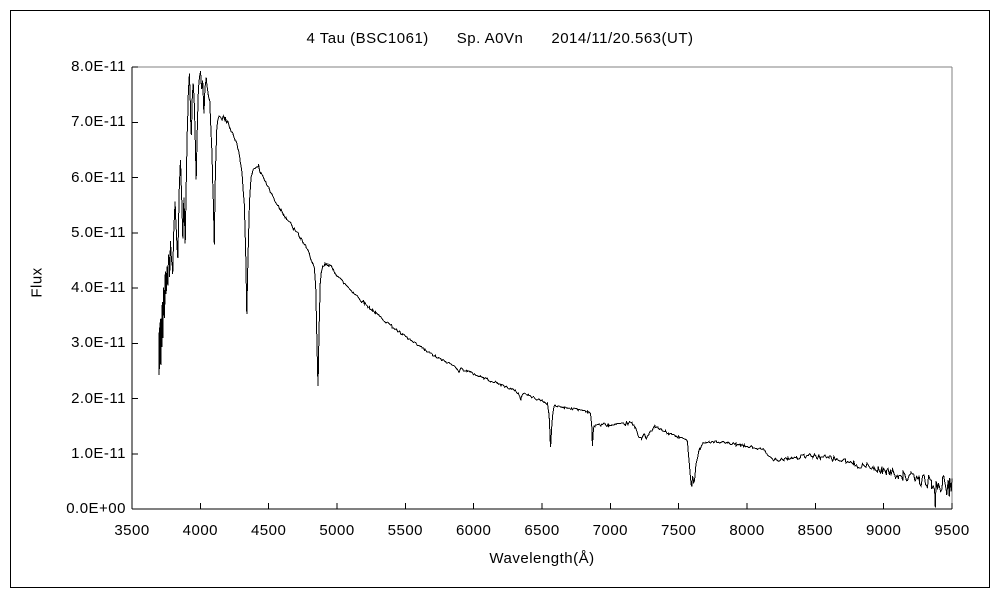 This screenshot has height=600, width=1000. What do you see at coordinates (132, 530) in the screenshot?
I see `x-tick-label: 3500` at bounding box center [132, 530].